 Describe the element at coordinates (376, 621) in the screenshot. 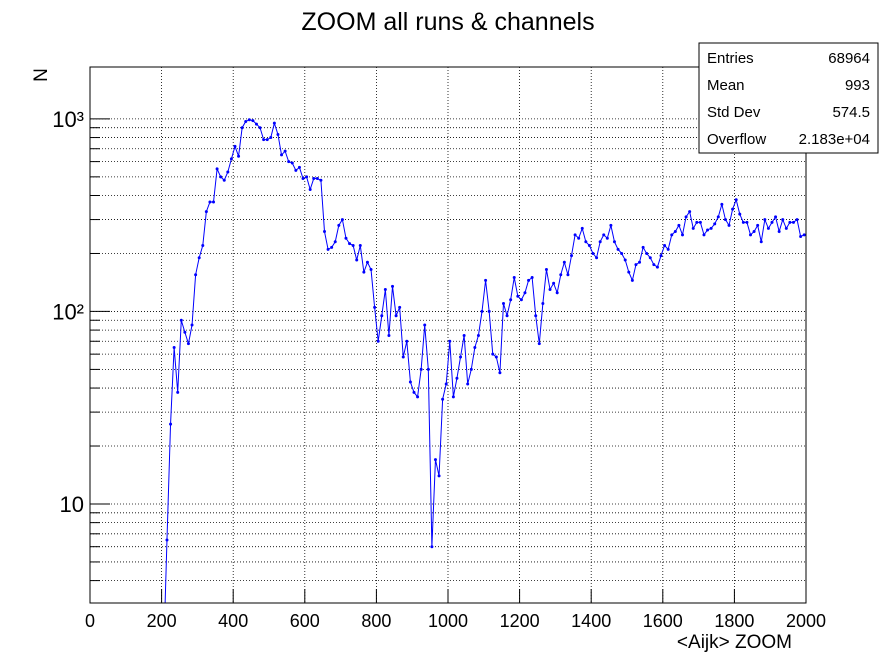

I see `x-tick-label: 800` at that location.